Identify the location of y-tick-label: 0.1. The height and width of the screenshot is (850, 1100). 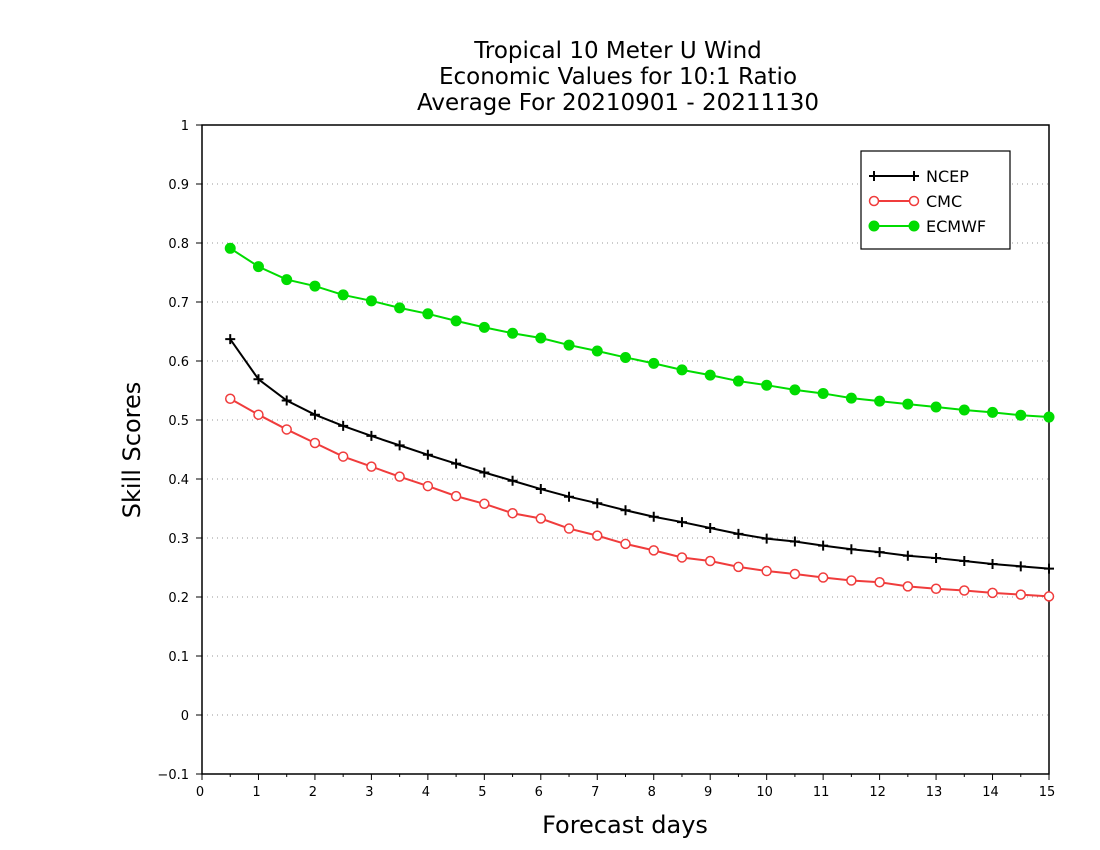
(178, 657).